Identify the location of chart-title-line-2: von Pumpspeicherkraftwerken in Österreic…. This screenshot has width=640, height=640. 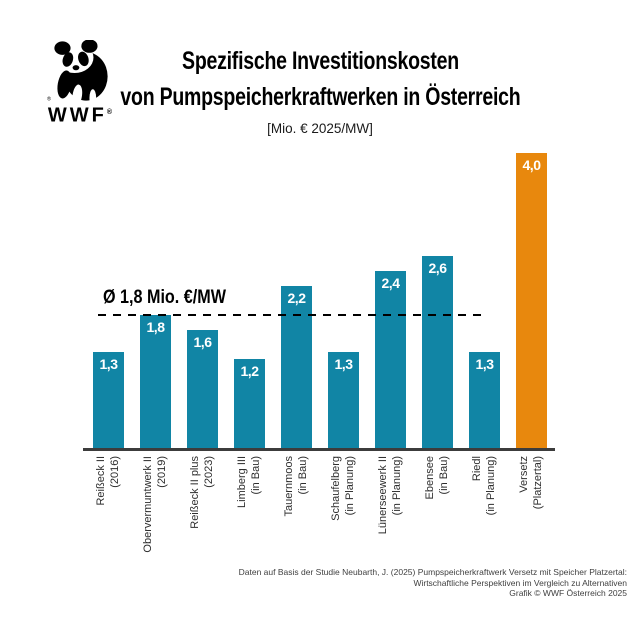
(320, 97).